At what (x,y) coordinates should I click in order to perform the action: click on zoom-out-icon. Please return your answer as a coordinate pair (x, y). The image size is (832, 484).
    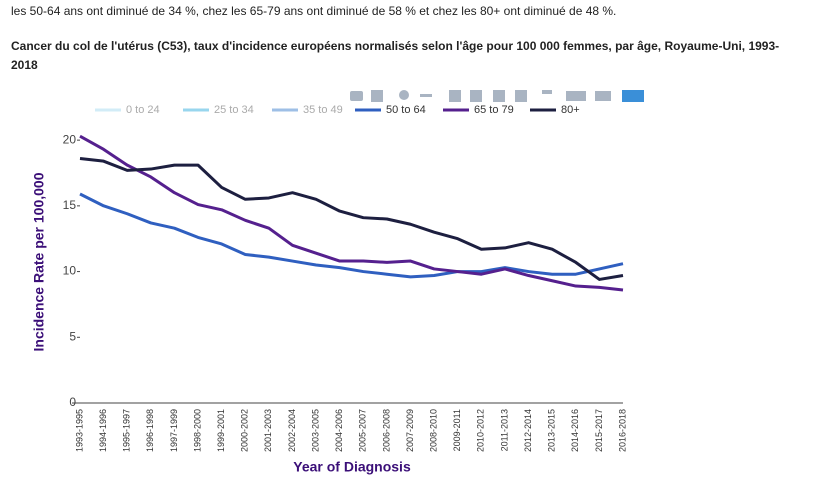
    Looking at the image, I should click on (476, 96).